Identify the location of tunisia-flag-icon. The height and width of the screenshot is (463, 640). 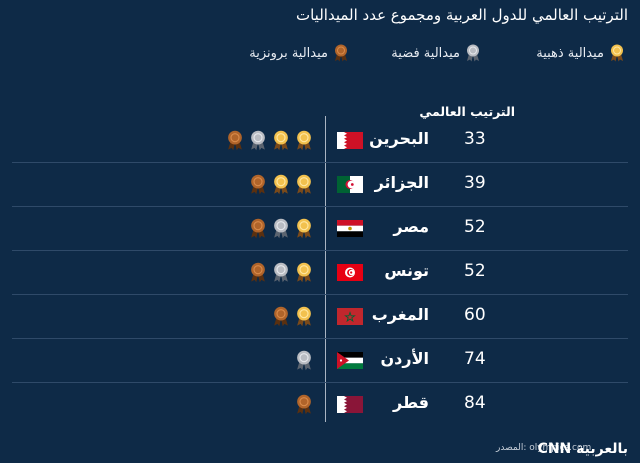
(350, 272).